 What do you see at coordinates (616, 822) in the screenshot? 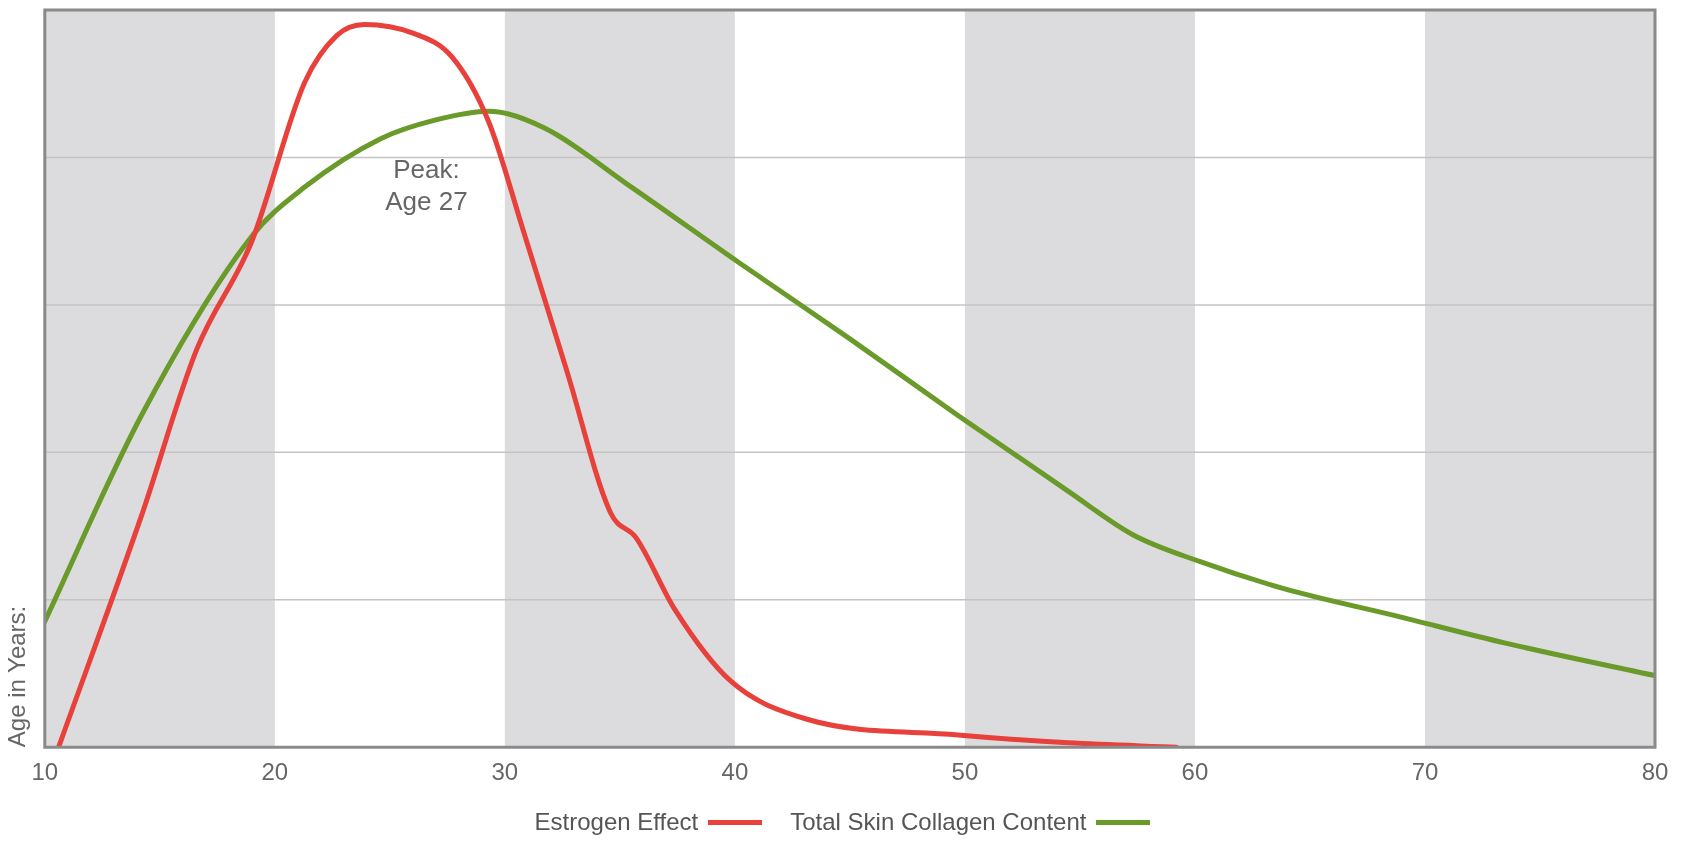
I see `legend-label: Estrogen Effect` at bounding box center [616, 822].